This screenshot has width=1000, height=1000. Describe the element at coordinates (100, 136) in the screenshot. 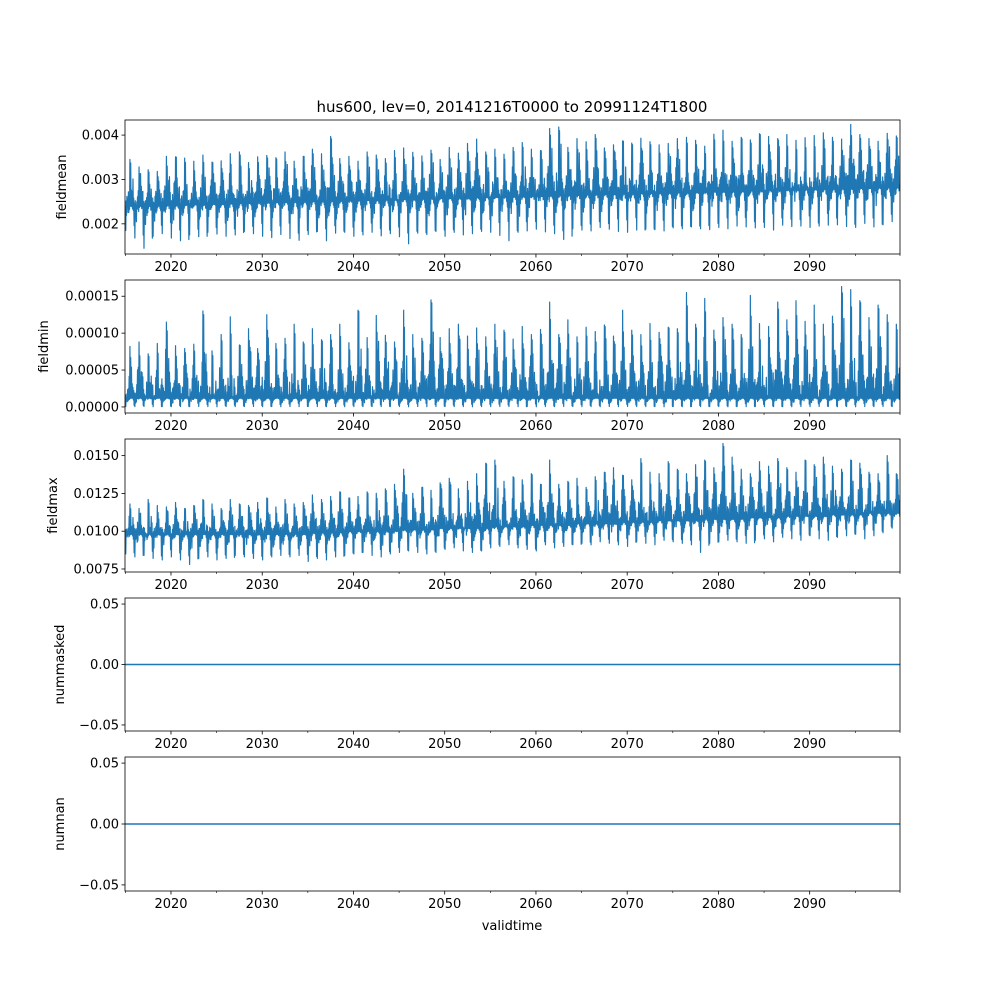

I see `y-tick-label: 0.004` at that location.